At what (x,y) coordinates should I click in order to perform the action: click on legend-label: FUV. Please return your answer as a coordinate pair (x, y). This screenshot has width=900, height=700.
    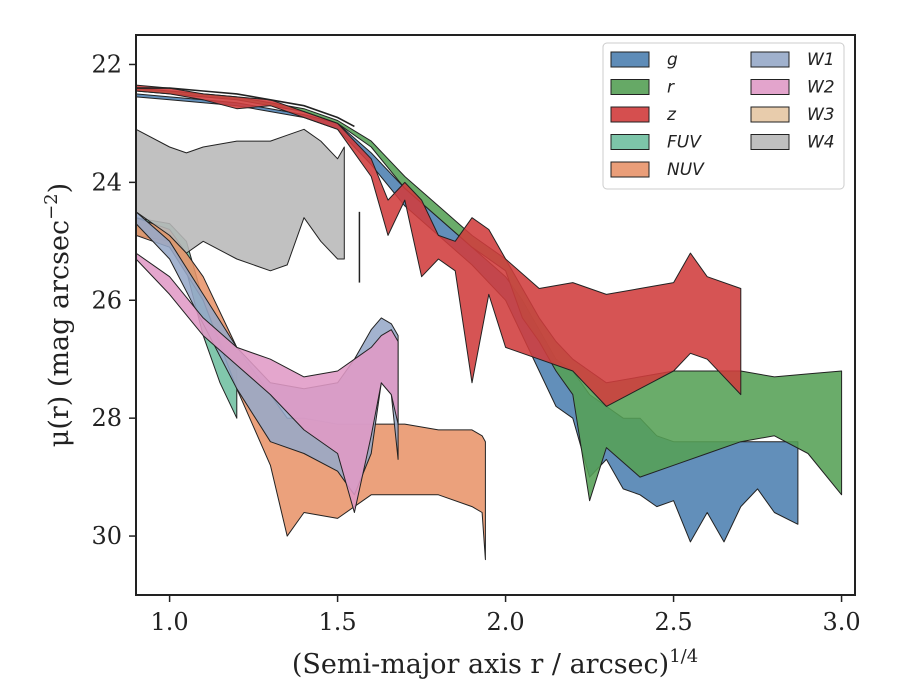
    Looking at the image, I should click on (684, 143).